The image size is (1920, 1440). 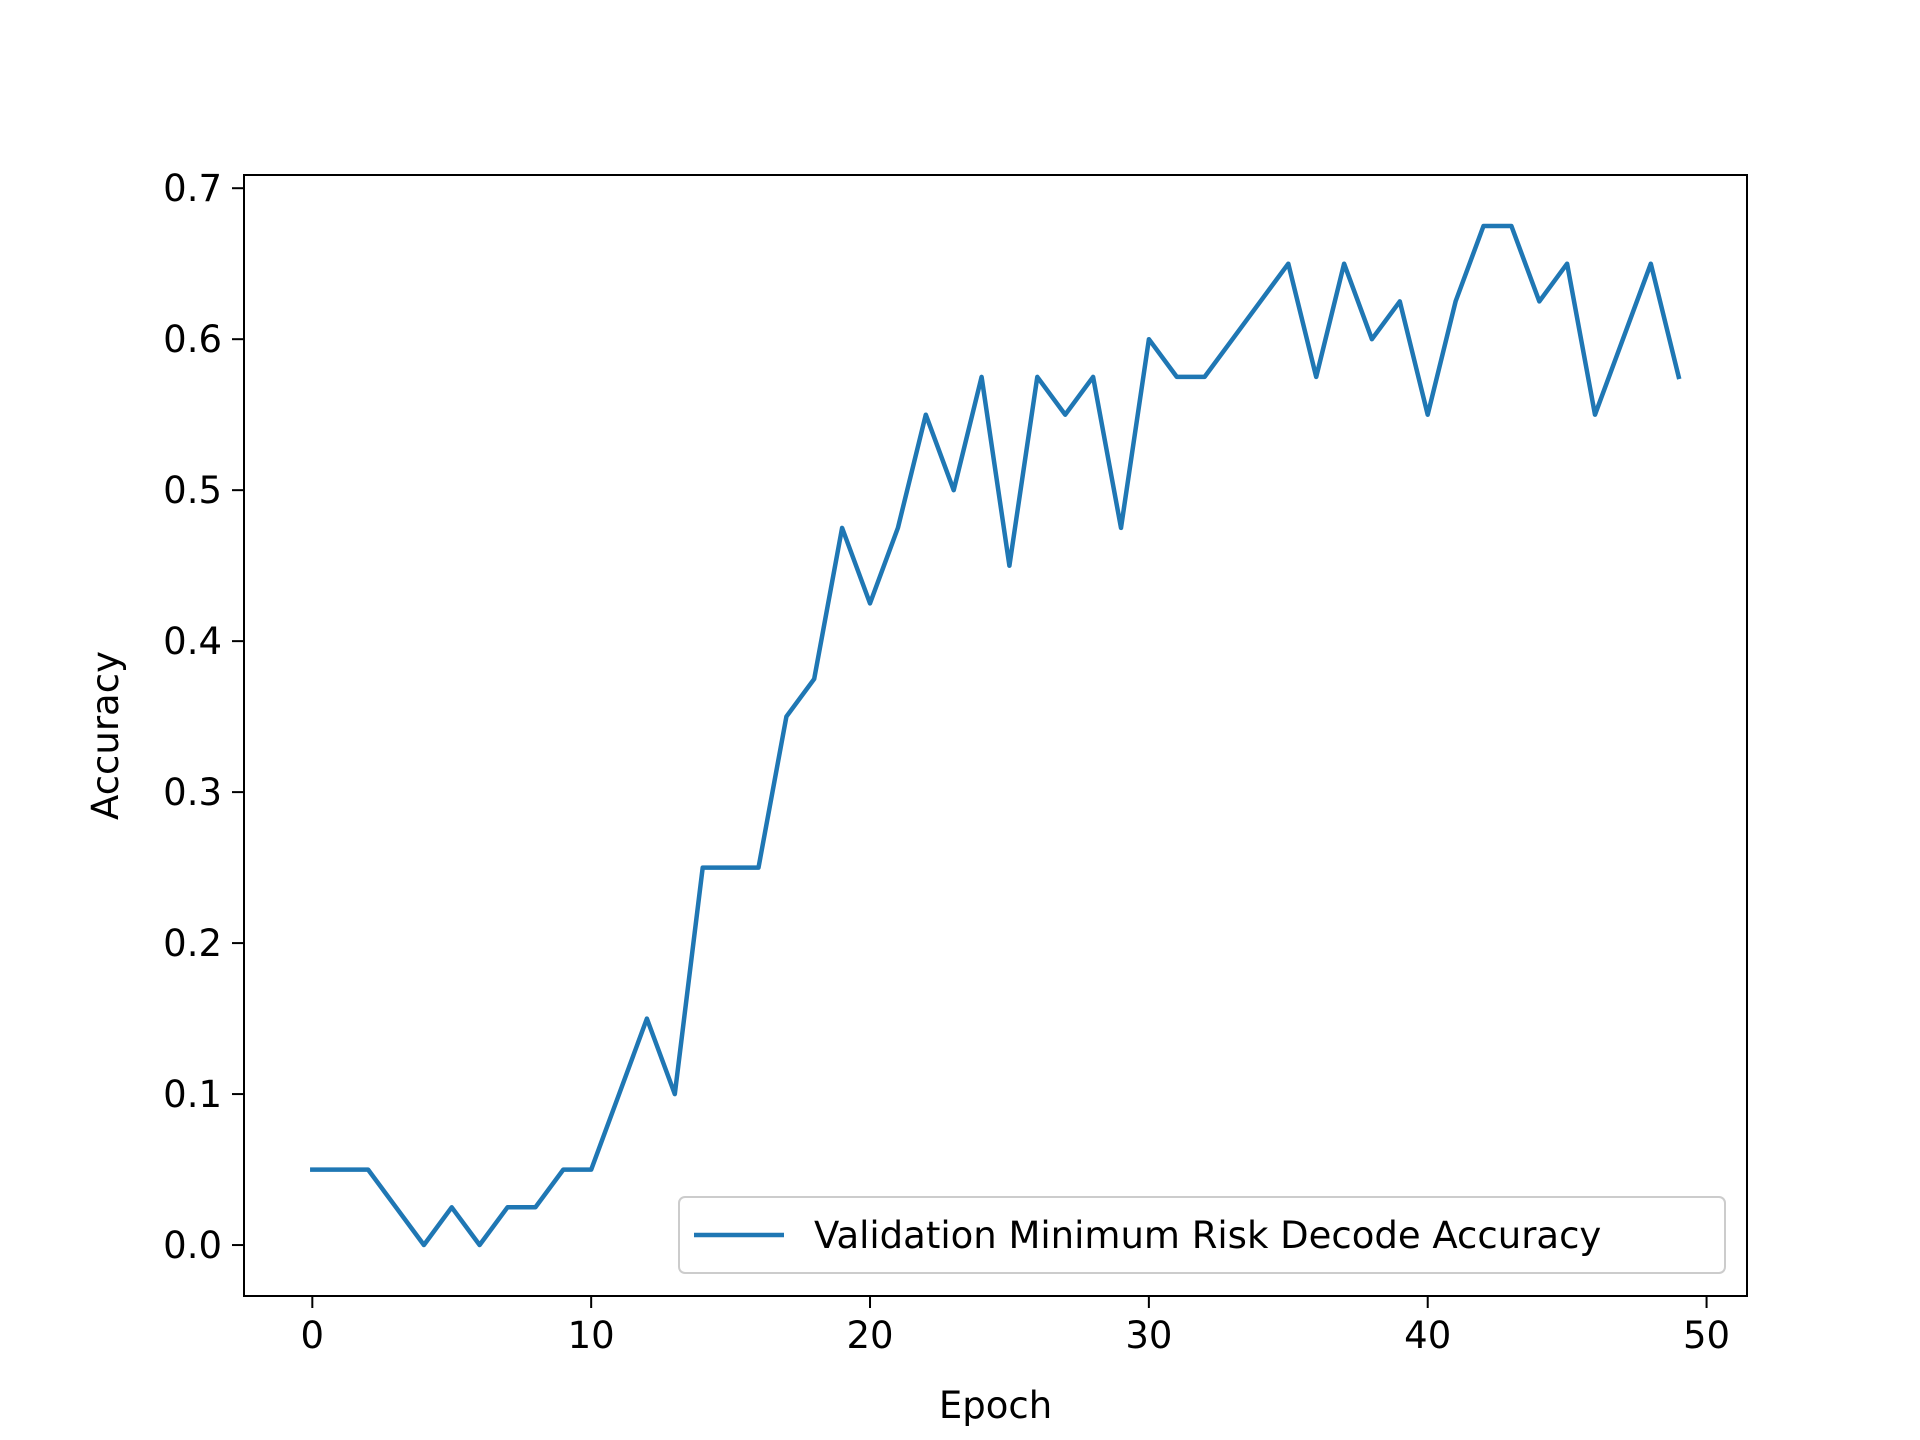 What do you see at coordinates (192, 490) in the screenshot?
I see `y-tick-label: 0.5` at bounding box center [192, 490].